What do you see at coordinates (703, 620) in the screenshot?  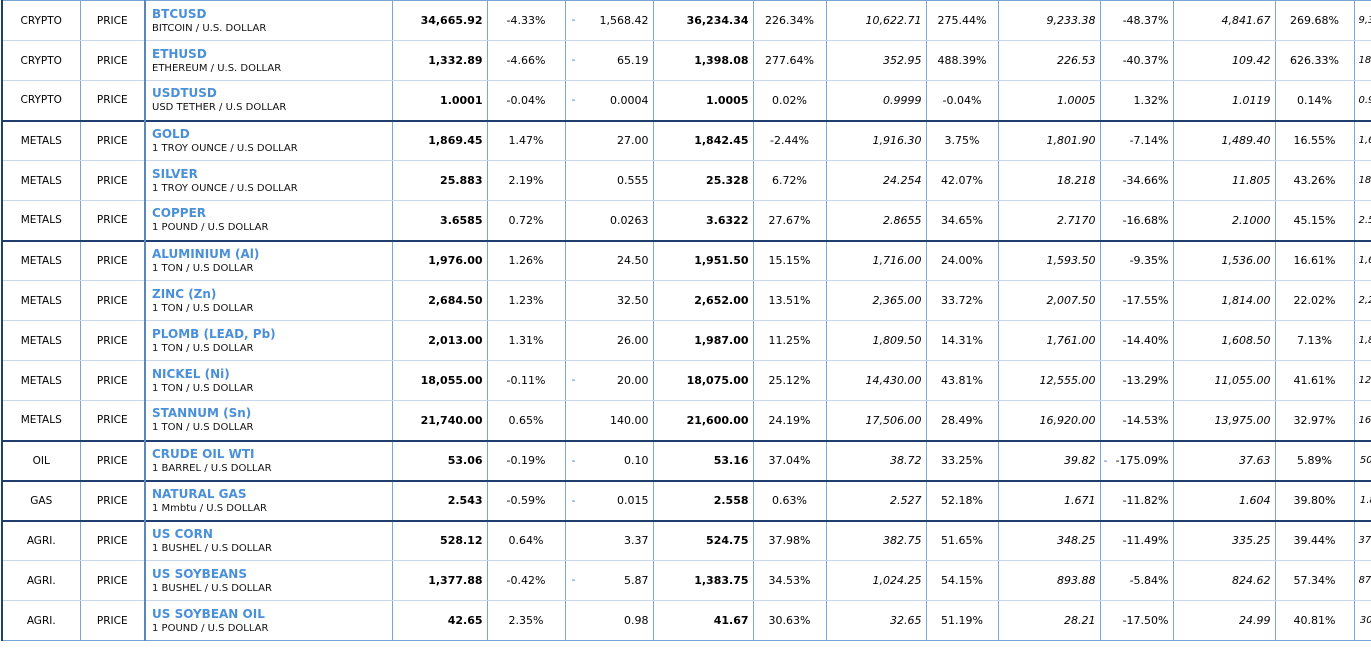 I see `previous-close-cell: 41.67` at bounding box center [703, 620].